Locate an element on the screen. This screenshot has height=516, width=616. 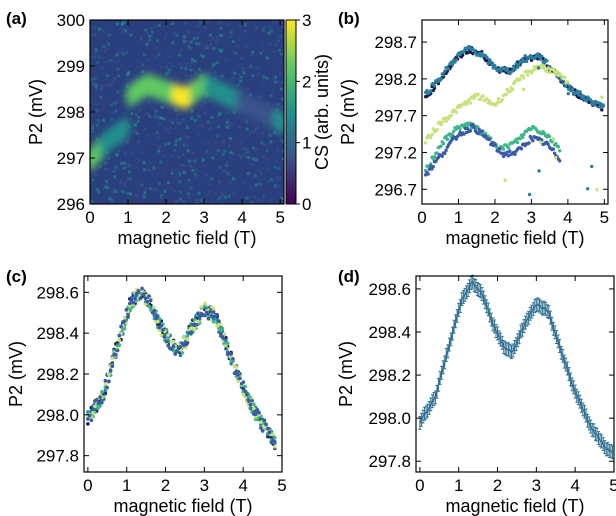
x-tick-label: 0 is located at coordinates (421, 217).